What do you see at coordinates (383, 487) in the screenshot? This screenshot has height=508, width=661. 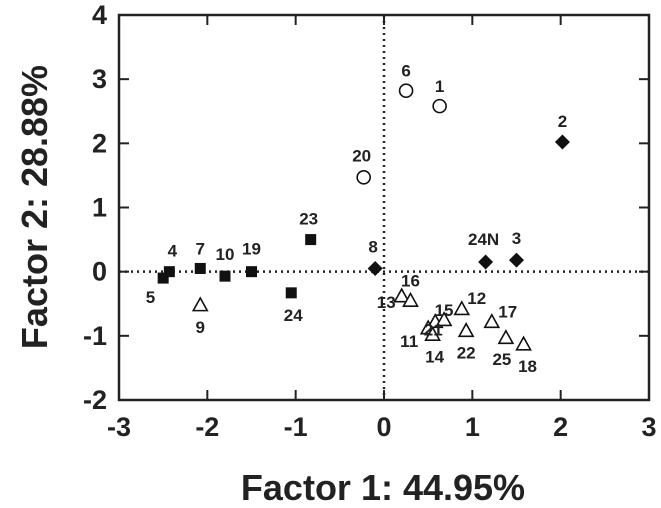 I see `x-axis-title: Factor 1: 44.95%` at bounding box center [383, 487].